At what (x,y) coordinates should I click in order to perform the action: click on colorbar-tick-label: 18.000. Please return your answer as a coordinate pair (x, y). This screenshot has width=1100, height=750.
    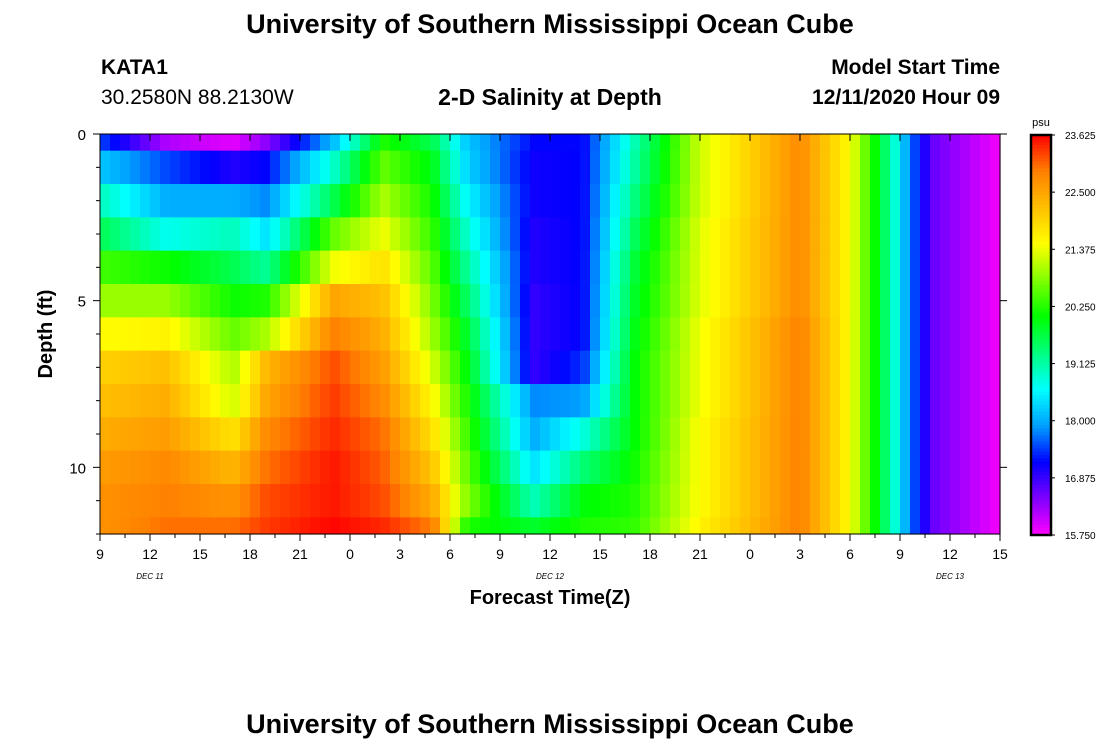
    Looking at the image, I should click on (1080, 422).